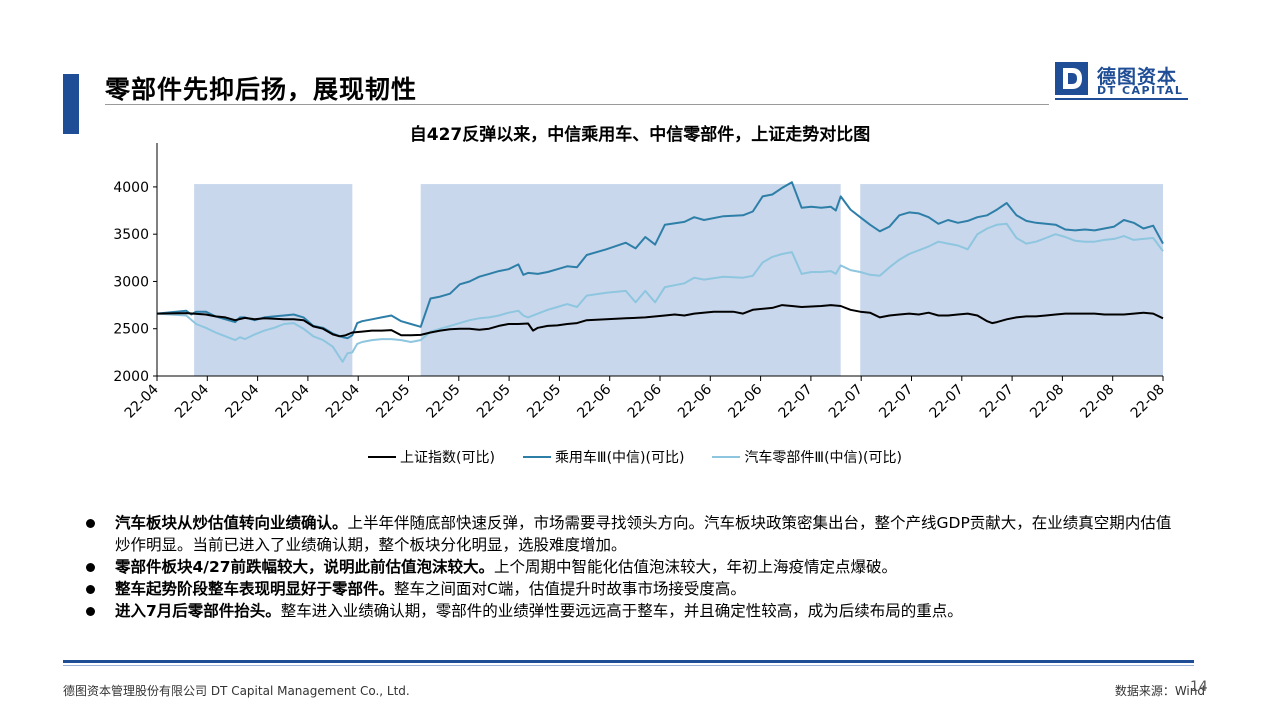 This screenshot has height=720, width=1280. Describe the element at coordinates (823, 458) in the screenshot. I see `legend-label-auto-parts: 汽车零部件Ⅲ(中信)(可比)` at that location.